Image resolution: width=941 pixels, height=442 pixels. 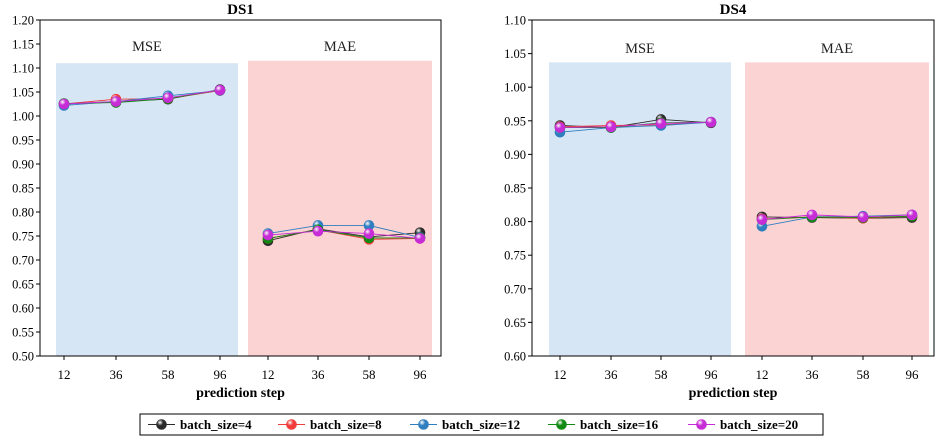 What do you see at coordinates (216, 424) in the screenshot?
I see `legend-item-label: batch_size=4` at bounding box center [216, 424].